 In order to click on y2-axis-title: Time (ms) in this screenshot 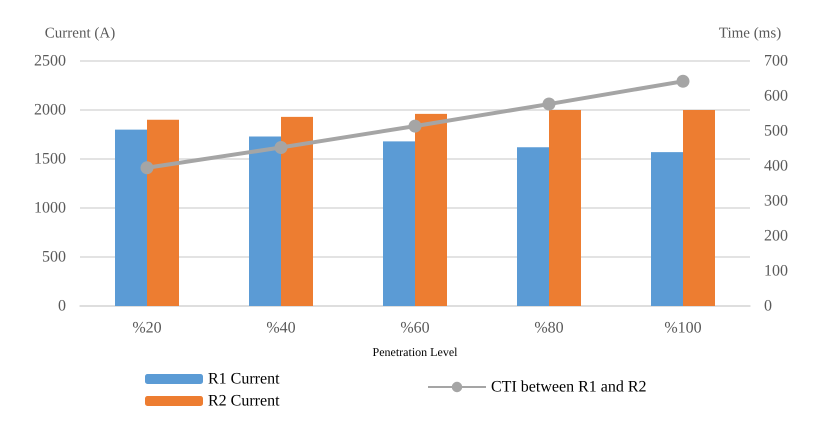, I will do `click(750, 34)`.